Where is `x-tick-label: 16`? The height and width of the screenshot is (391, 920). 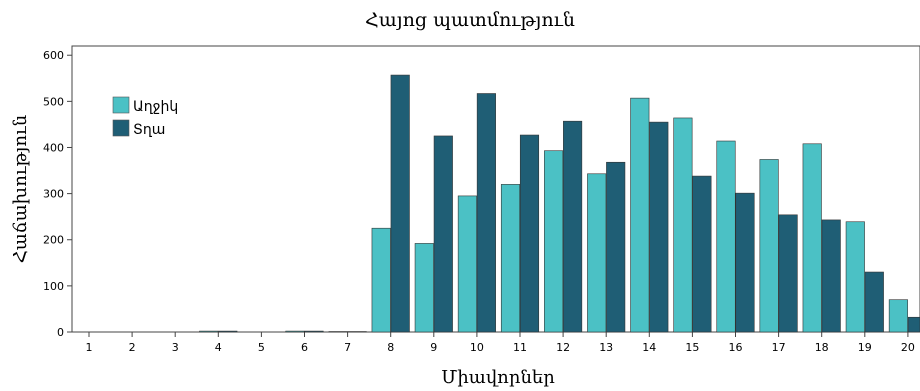
x-tick-label: 16 is located at coordinates (736, 347).